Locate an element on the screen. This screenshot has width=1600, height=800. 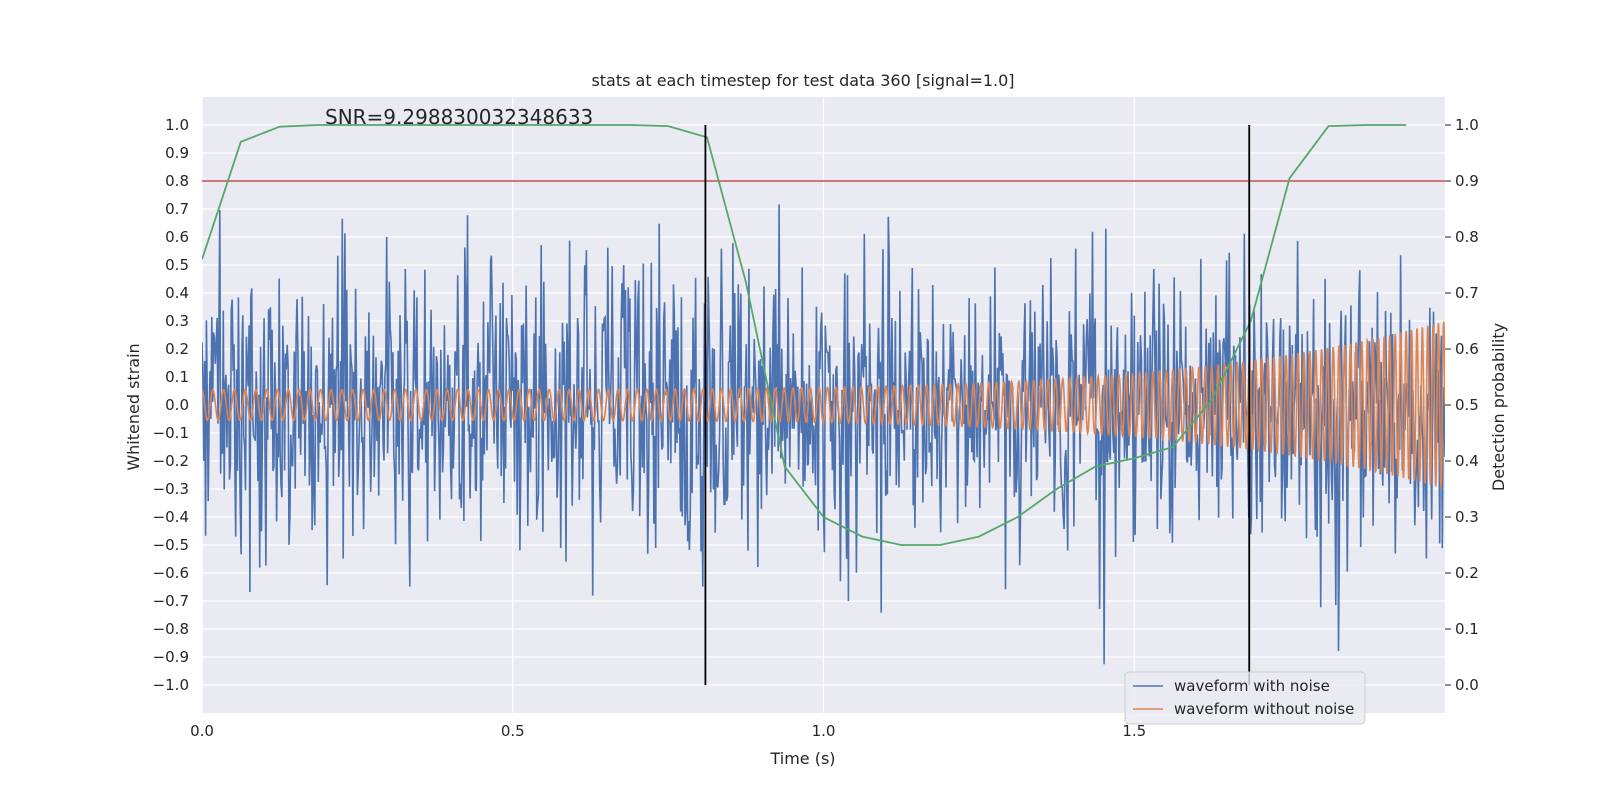
x-tick-label: 0.0 is located at coordinates (202, 731).